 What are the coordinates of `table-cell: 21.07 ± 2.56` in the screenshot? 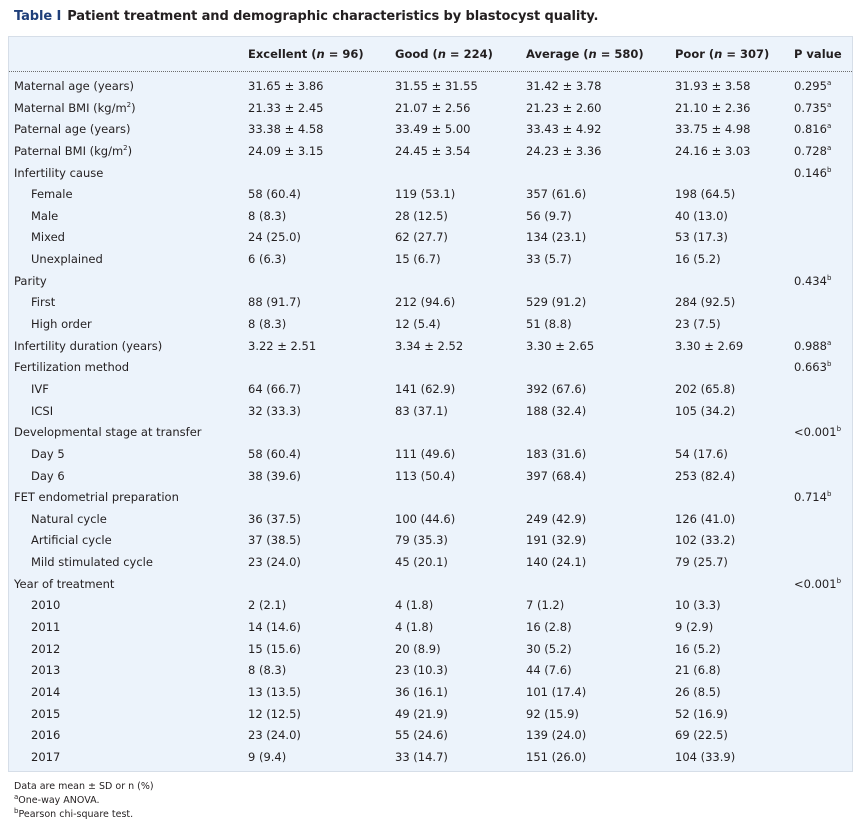 It's located at (433, 107).